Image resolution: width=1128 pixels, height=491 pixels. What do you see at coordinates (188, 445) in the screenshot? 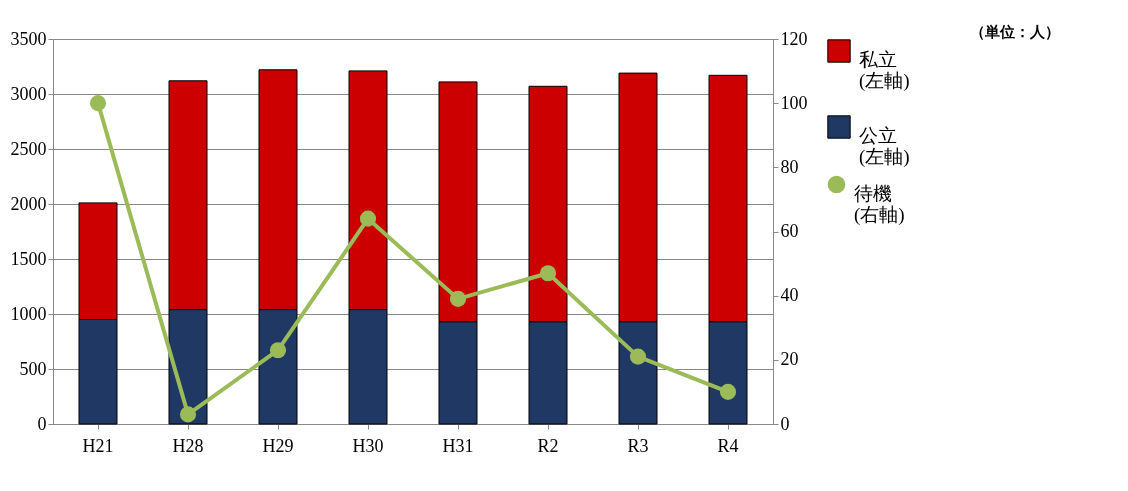
I see `x-tick-label: H28` at bounding box center [188, 445].